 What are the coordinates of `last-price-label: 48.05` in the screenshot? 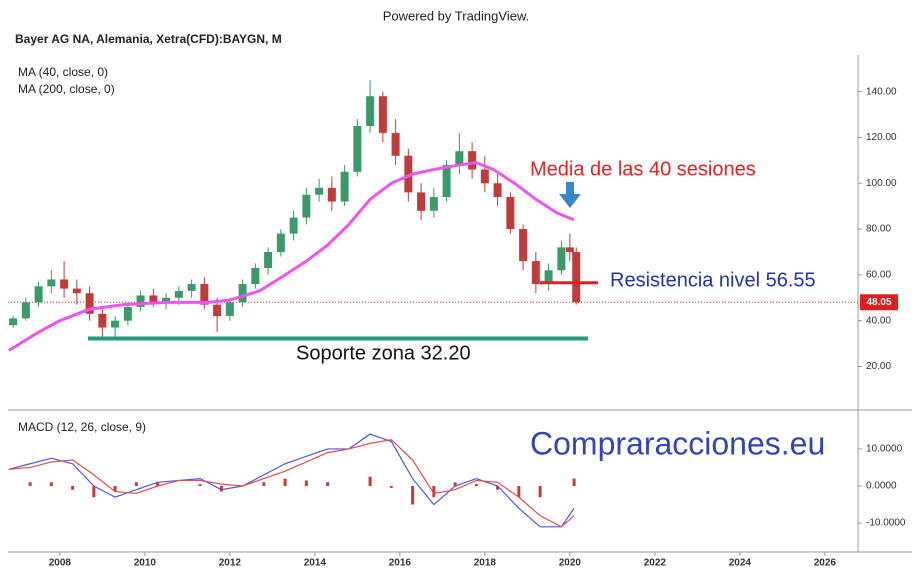 It's located at (878, 302).